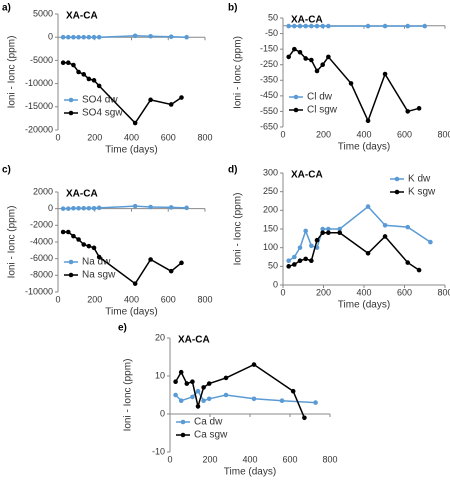 The image size is (450, 484). What do you see at coordinates (122, 328) in the screenshot?
I see `panel-label: e)` at bounding box center [122, 328].